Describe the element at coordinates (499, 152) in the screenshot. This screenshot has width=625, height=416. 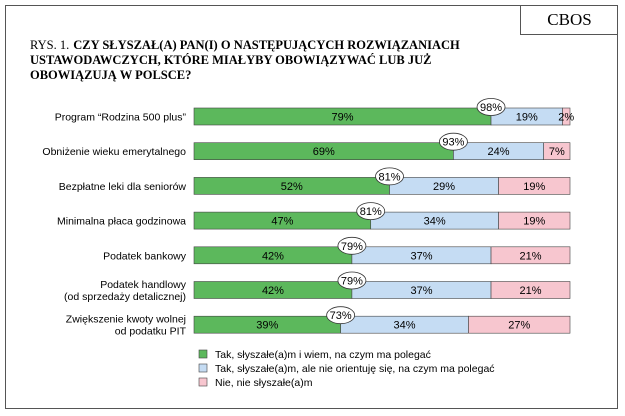
I see `data-label: 24%` at that location.